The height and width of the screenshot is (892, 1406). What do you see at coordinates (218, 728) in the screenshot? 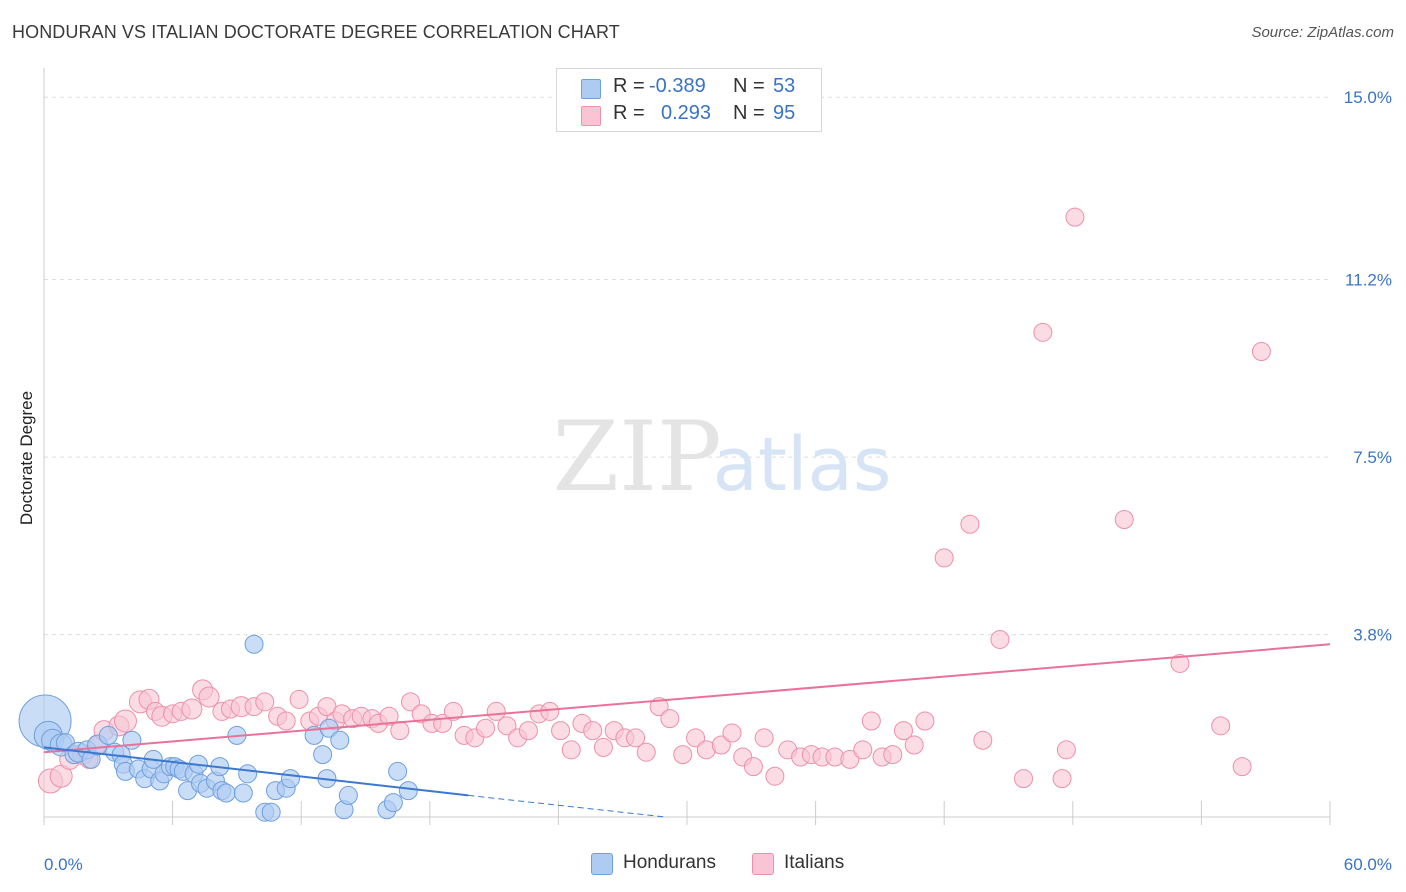
I see `honduran-points` at bounding box center [218, 728].